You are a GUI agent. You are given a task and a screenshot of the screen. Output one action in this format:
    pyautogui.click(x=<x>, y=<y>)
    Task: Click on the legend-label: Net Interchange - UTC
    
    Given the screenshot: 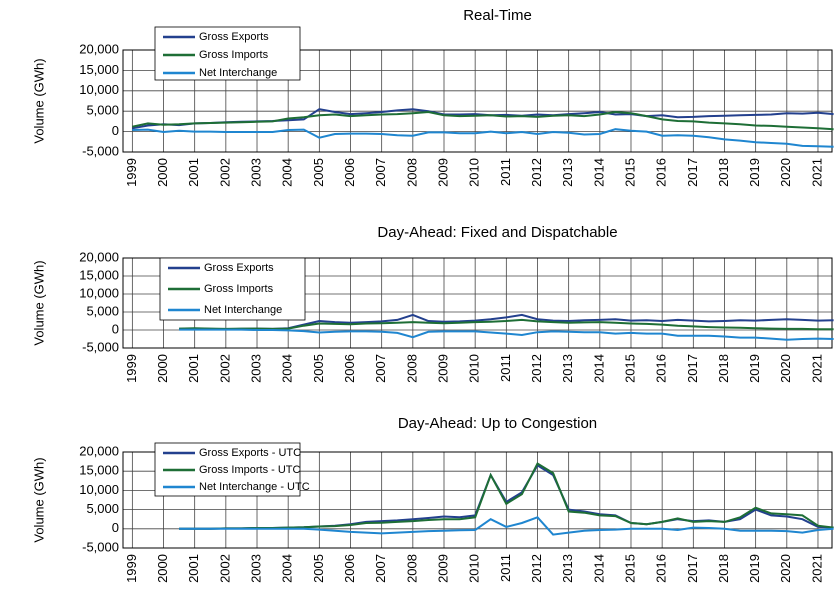 What is the action you would take?
    pyautogui.click(x=254, y=487)
    